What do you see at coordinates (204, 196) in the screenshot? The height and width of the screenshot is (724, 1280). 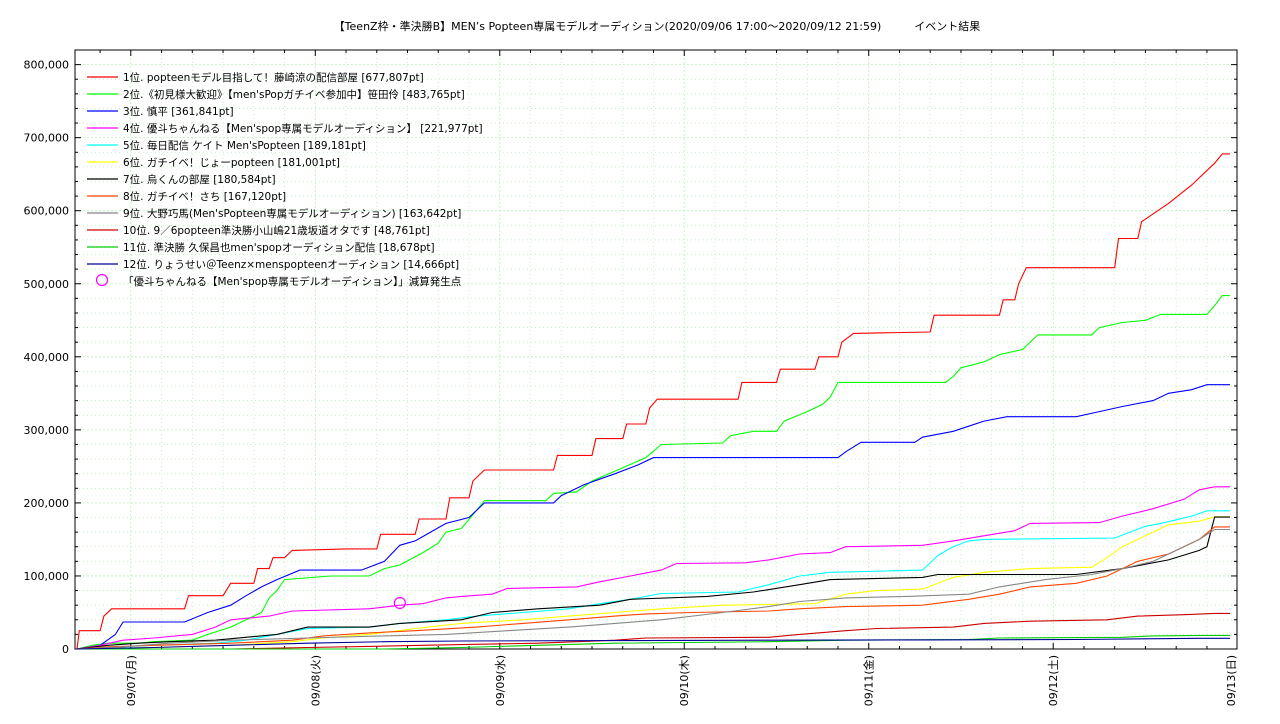 I see `legend-entry-8: 8位. ガチイベ！さち [167,120pt]` at bounding box center [204, 196].